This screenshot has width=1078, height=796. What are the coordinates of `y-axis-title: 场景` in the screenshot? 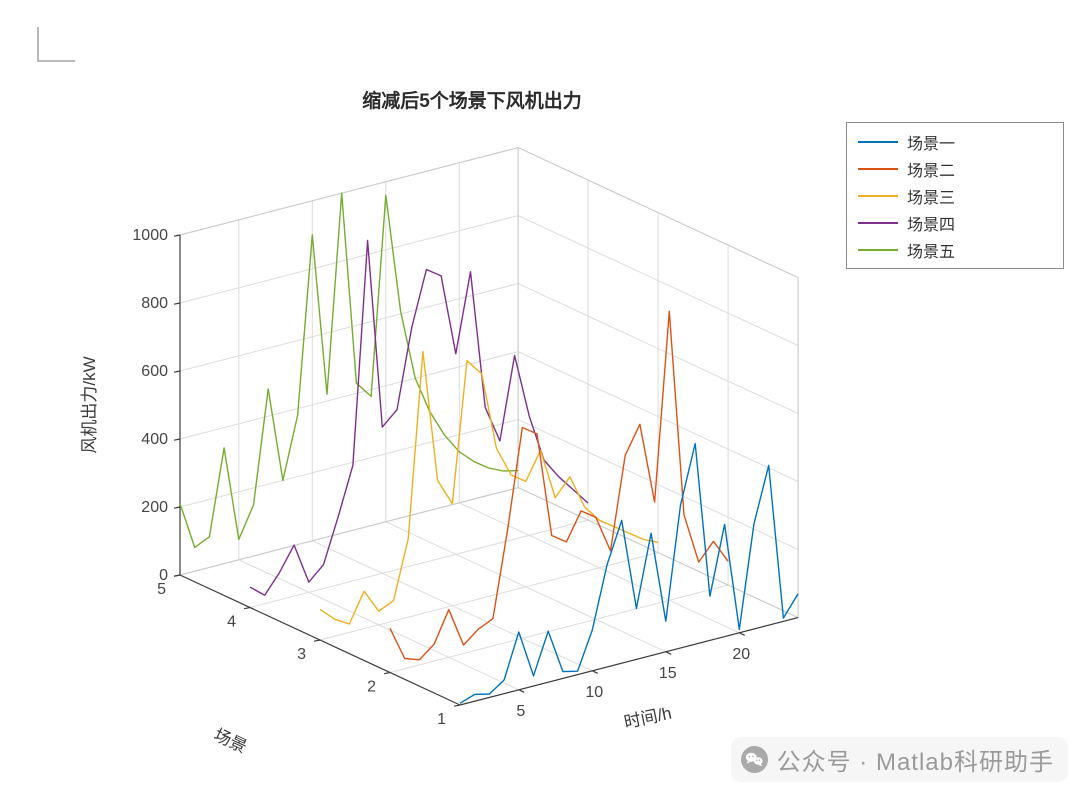 It's located at (230, 741).